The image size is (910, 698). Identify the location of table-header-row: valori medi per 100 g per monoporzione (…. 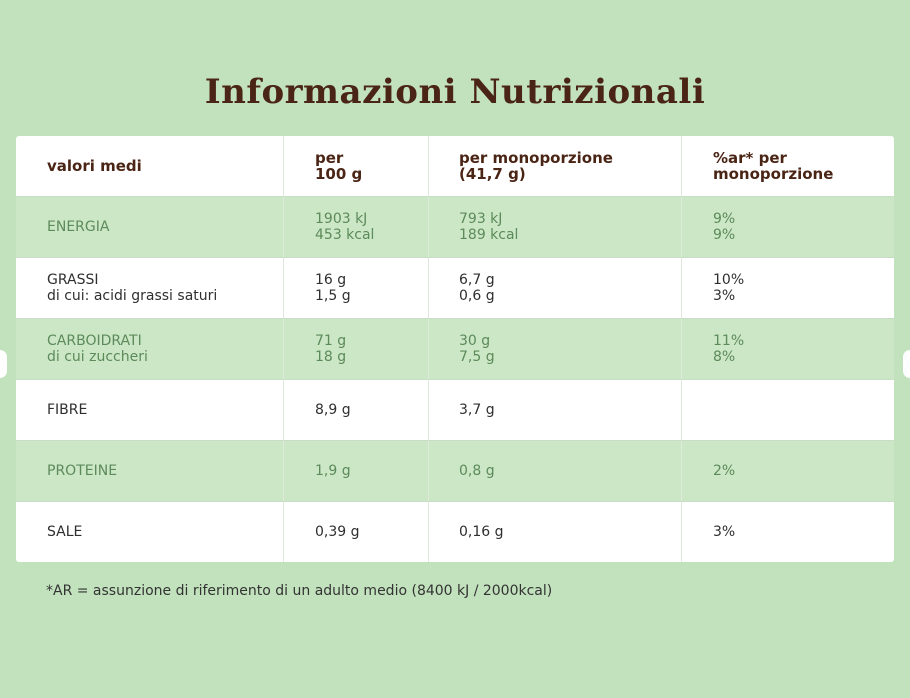
(455, 166).